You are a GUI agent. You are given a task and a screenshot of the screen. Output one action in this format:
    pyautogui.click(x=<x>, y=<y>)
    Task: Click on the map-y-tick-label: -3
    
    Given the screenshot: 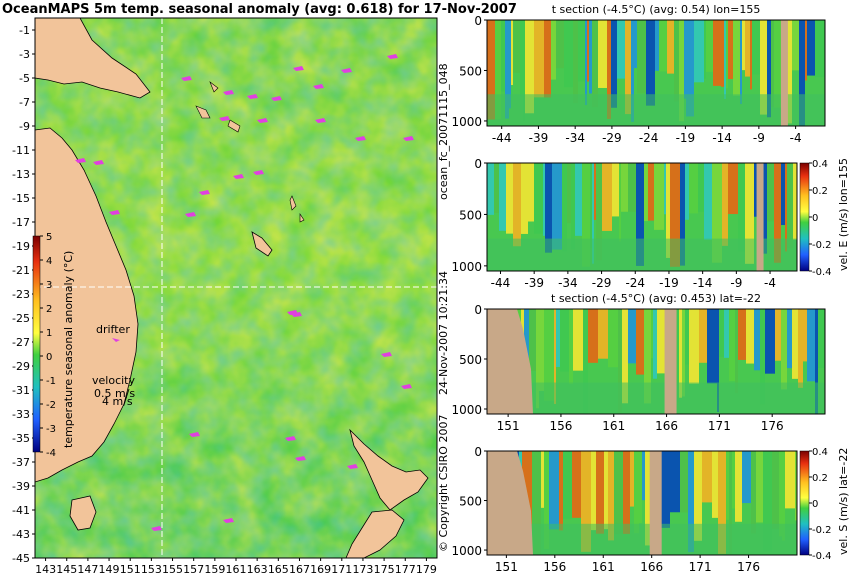 What is the action you would take?
    pyautogui.click(x=24, y=54)
    